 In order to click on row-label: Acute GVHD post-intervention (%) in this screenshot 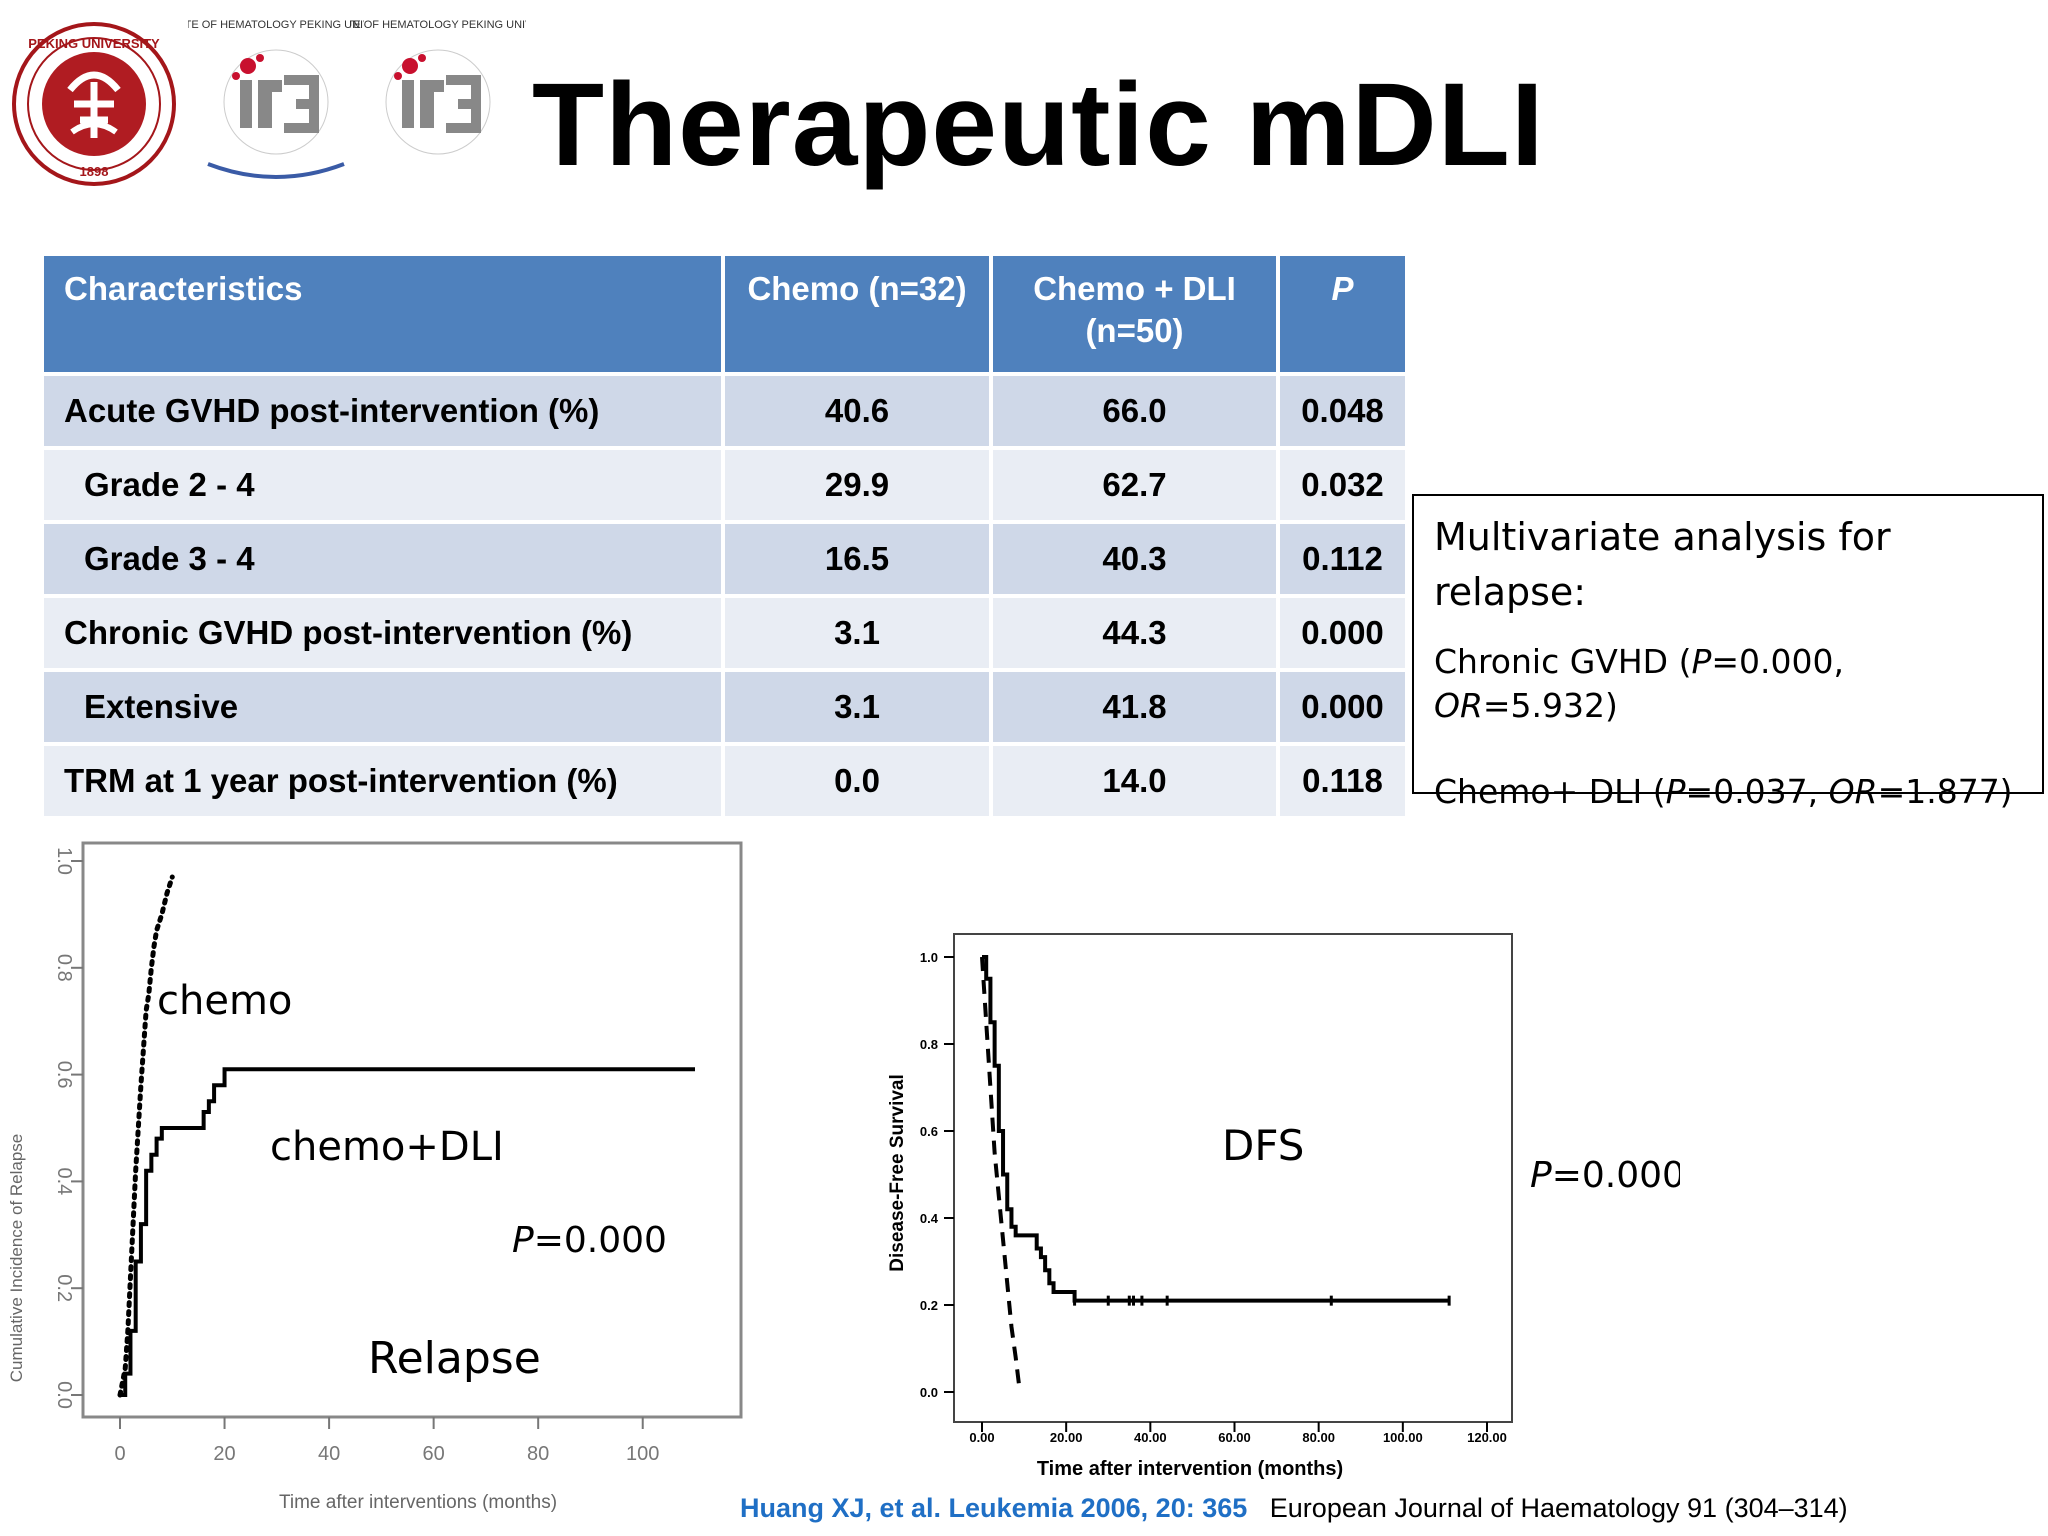, I will do `click(382, 411)`.